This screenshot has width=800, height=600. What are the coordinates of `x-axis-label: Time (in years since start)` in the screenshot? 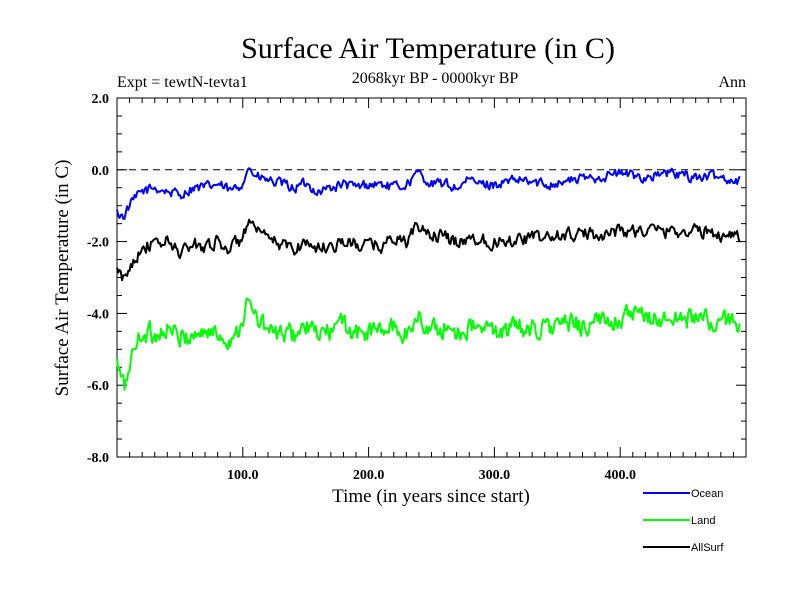 It's located at (431, 496).